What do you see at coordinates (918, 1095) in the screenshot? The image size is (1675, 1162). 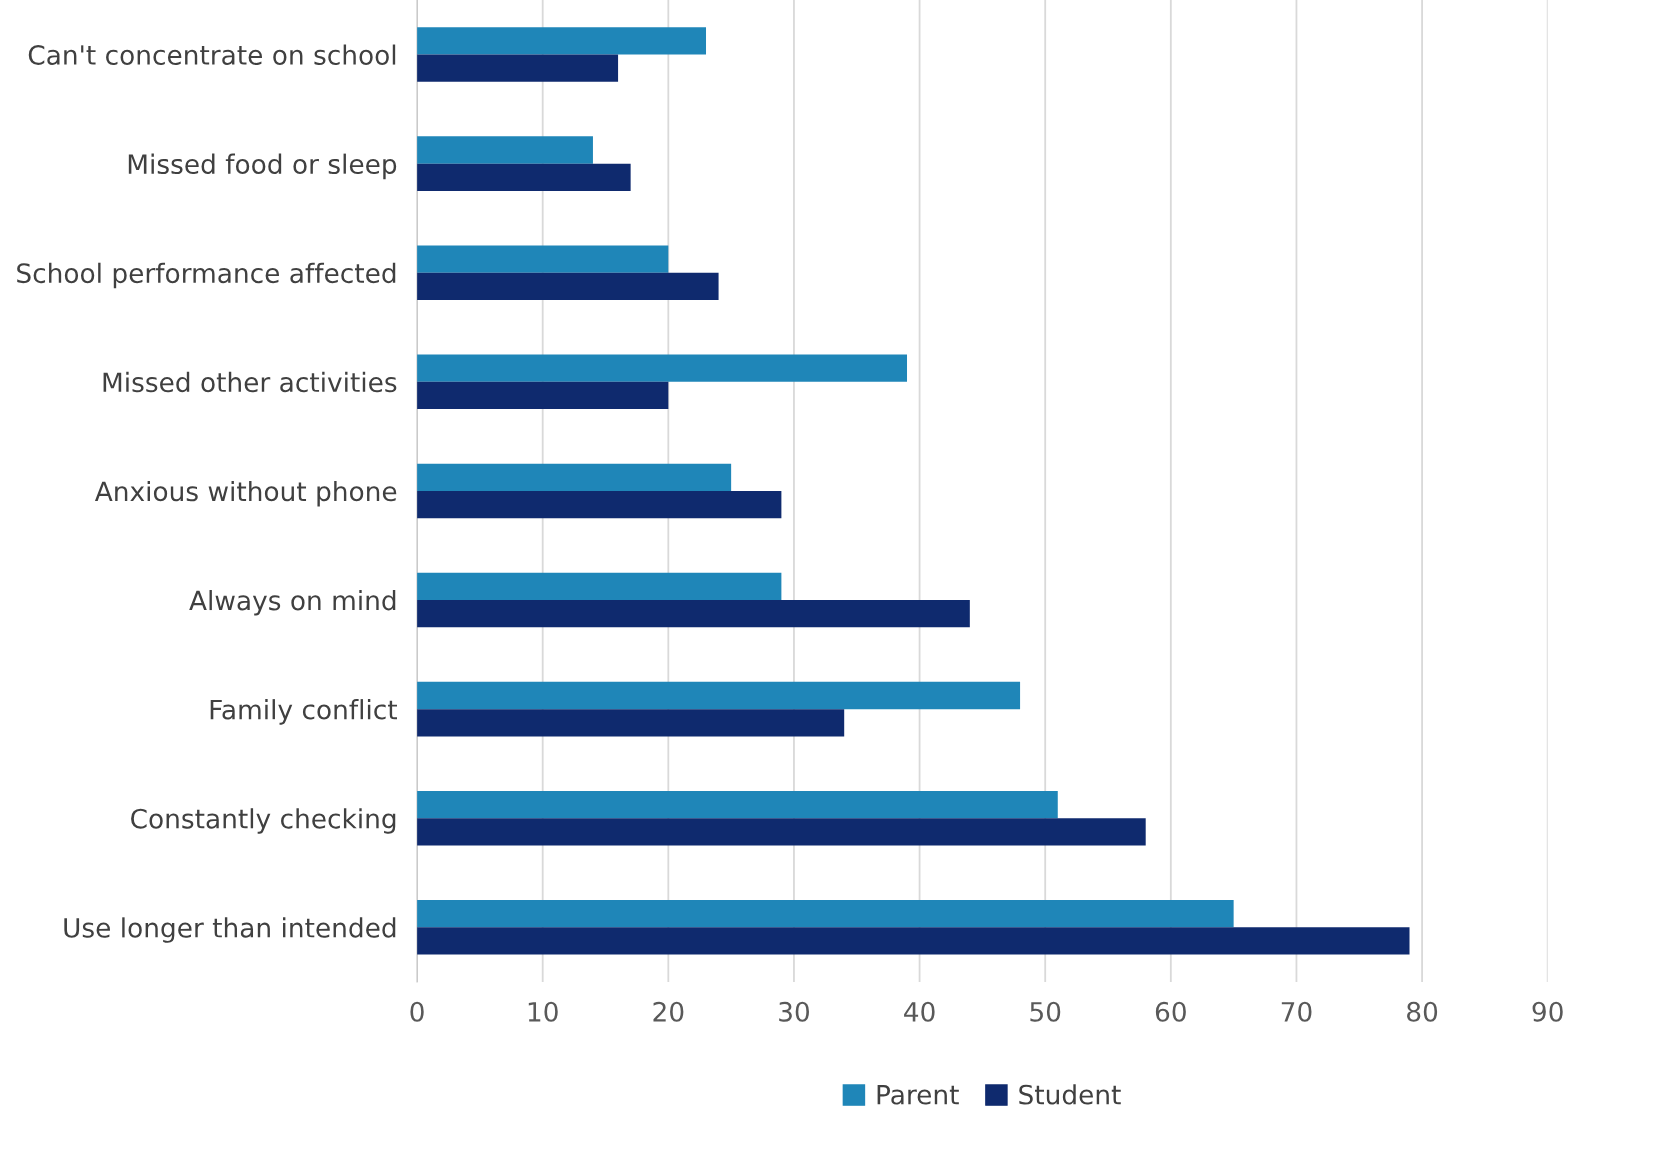 I see `legend-label: Parent` at bounding box center [918, 1095].